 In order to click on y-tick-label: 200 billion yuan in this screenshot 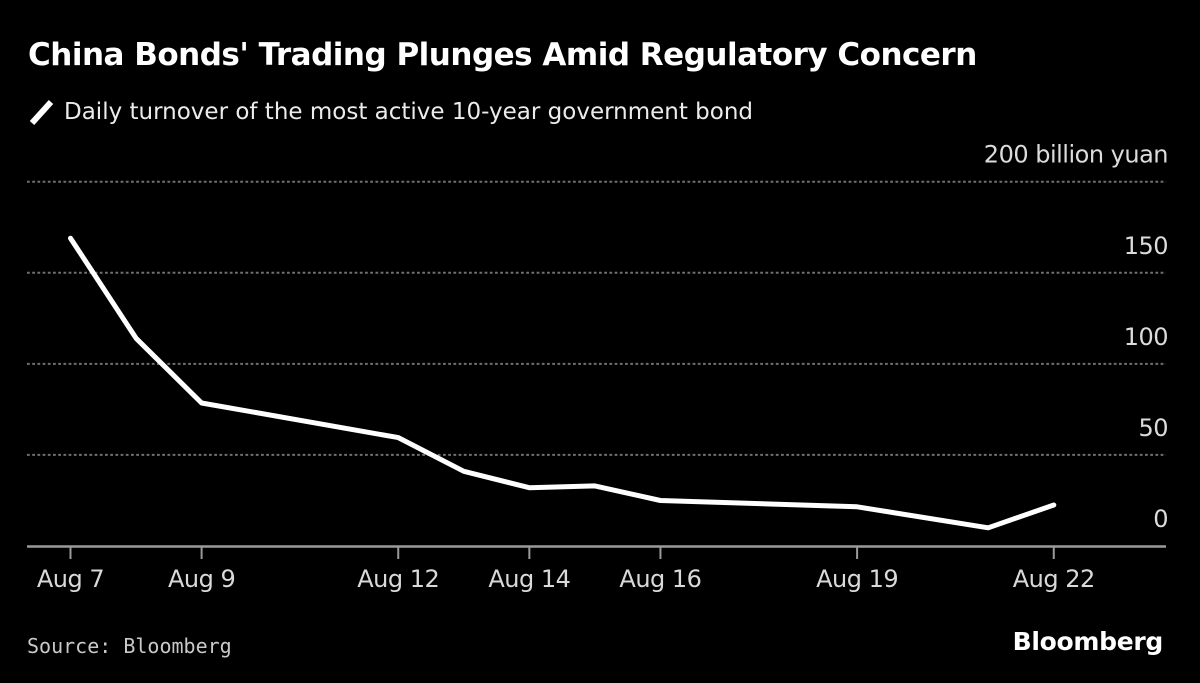, I will do `click(1076, 155)`.